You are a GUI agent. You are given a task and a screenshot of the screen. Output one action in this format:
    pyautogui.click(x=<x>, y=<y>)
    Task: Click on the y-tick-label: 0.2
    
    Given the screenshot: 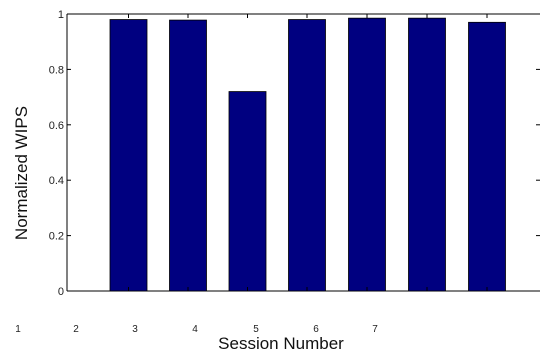 What is the action you would take?
    pyautogui.click(x=56, y=237)
    